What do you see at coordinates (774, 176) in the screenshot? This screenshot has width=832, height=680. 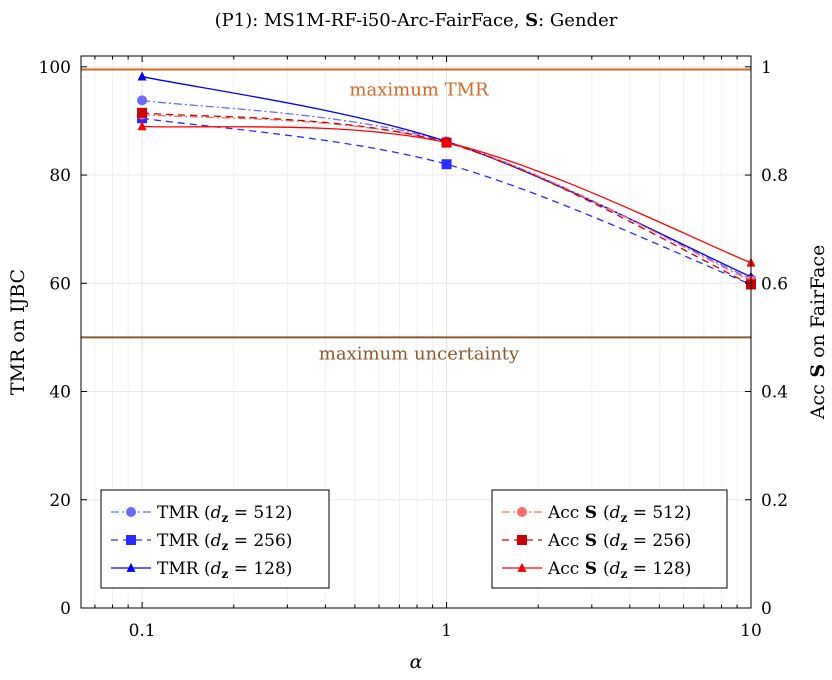 I see `y2-tick-label: 0.8` at bounding box center [774, 176].